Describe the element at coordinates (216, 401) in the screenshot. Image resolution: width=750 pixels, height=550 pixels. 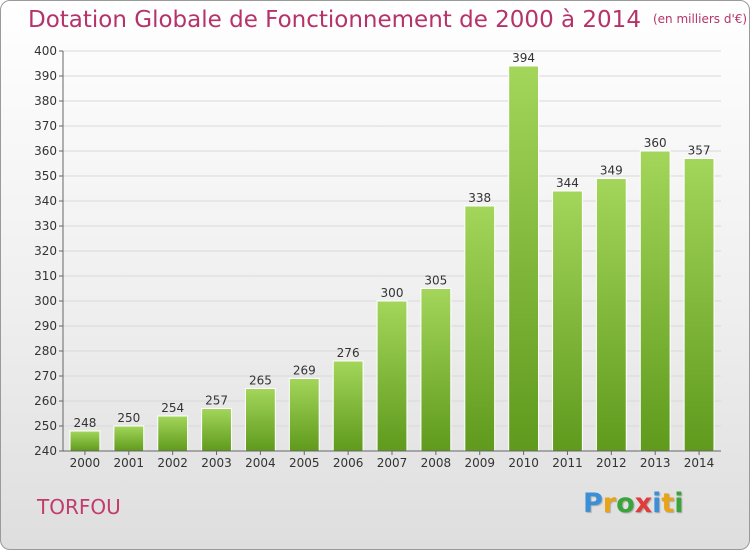
I see `bar-value-label: 257` at that location.